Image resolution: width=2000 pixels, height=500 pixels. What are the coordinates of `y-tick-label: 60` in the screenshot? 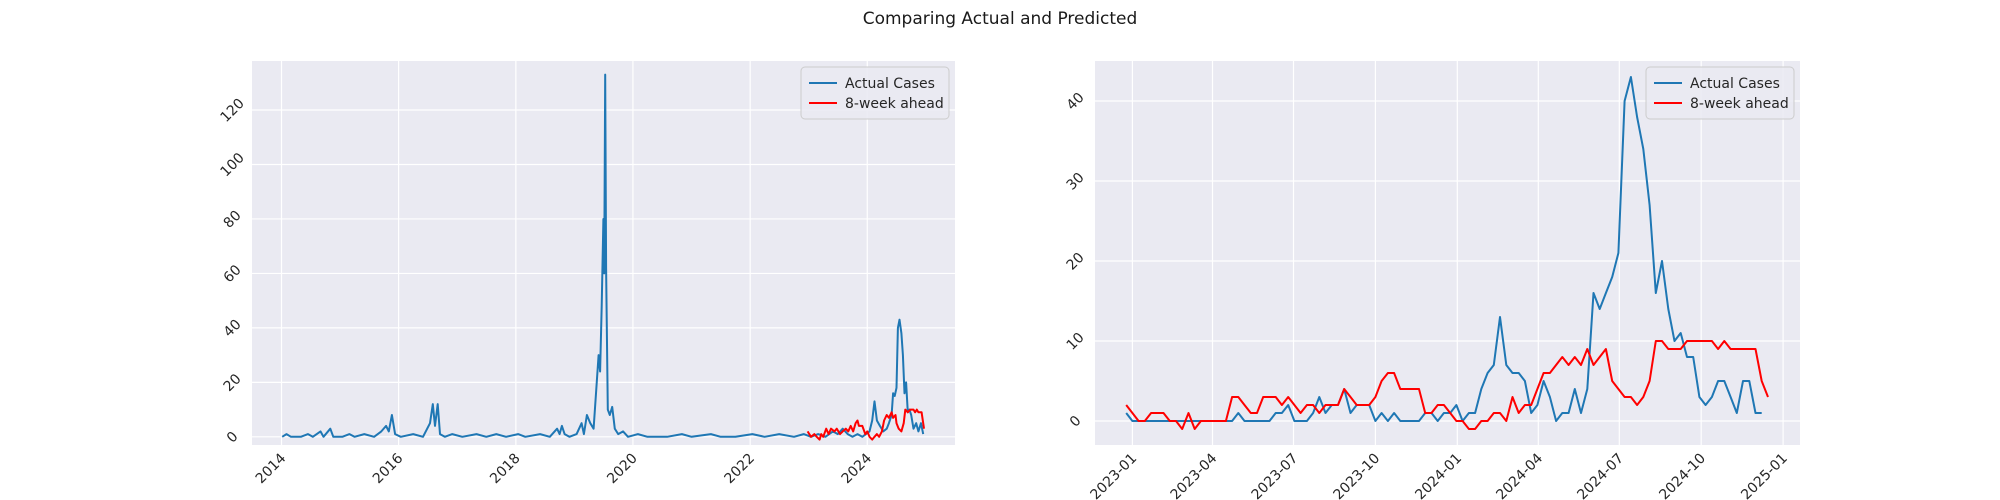 It's located at (233, 274).